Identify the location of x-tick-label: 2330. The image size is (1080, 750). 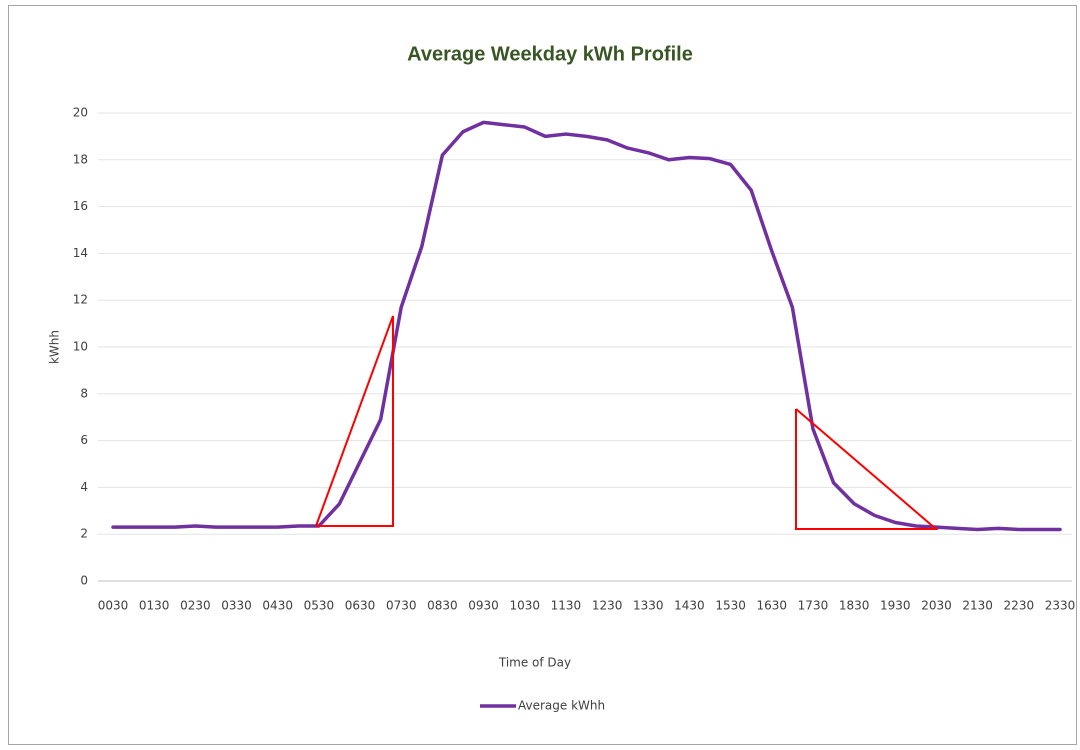
(1060, 606).